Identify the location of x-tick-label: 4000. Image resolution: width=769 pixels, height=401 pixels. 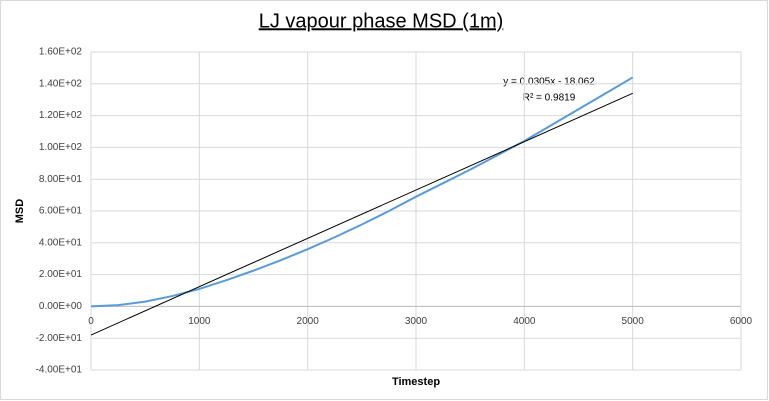
(524, 321).